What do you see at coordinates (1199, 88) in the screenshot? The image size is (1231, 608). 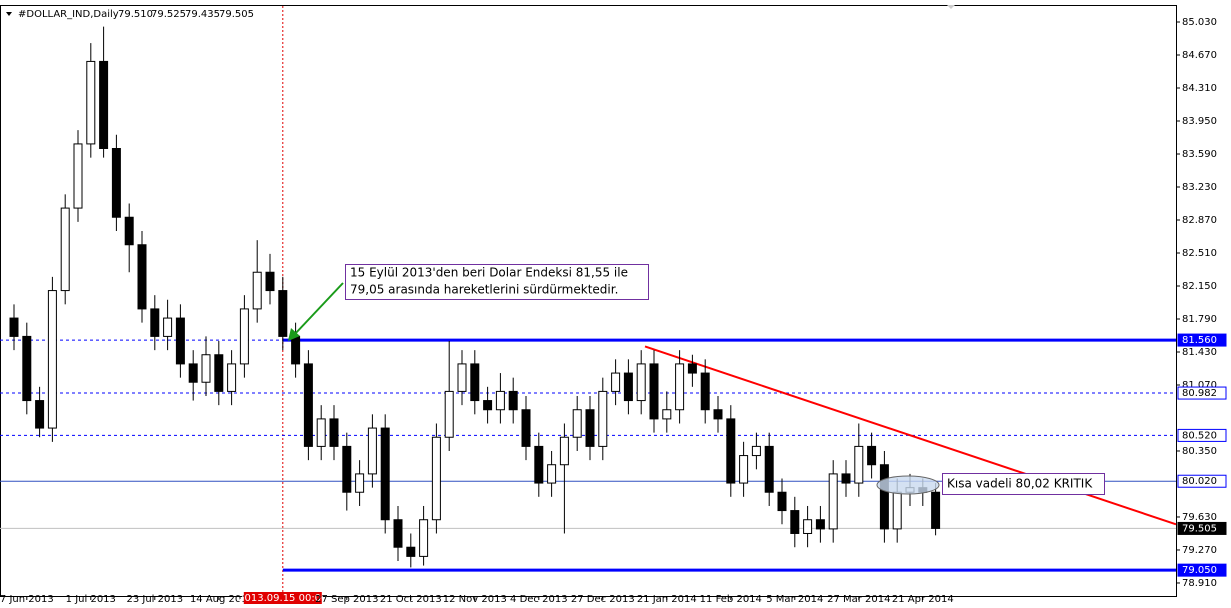 I see `y-tick-label: 84.310` at bounding box center [1199, 88].